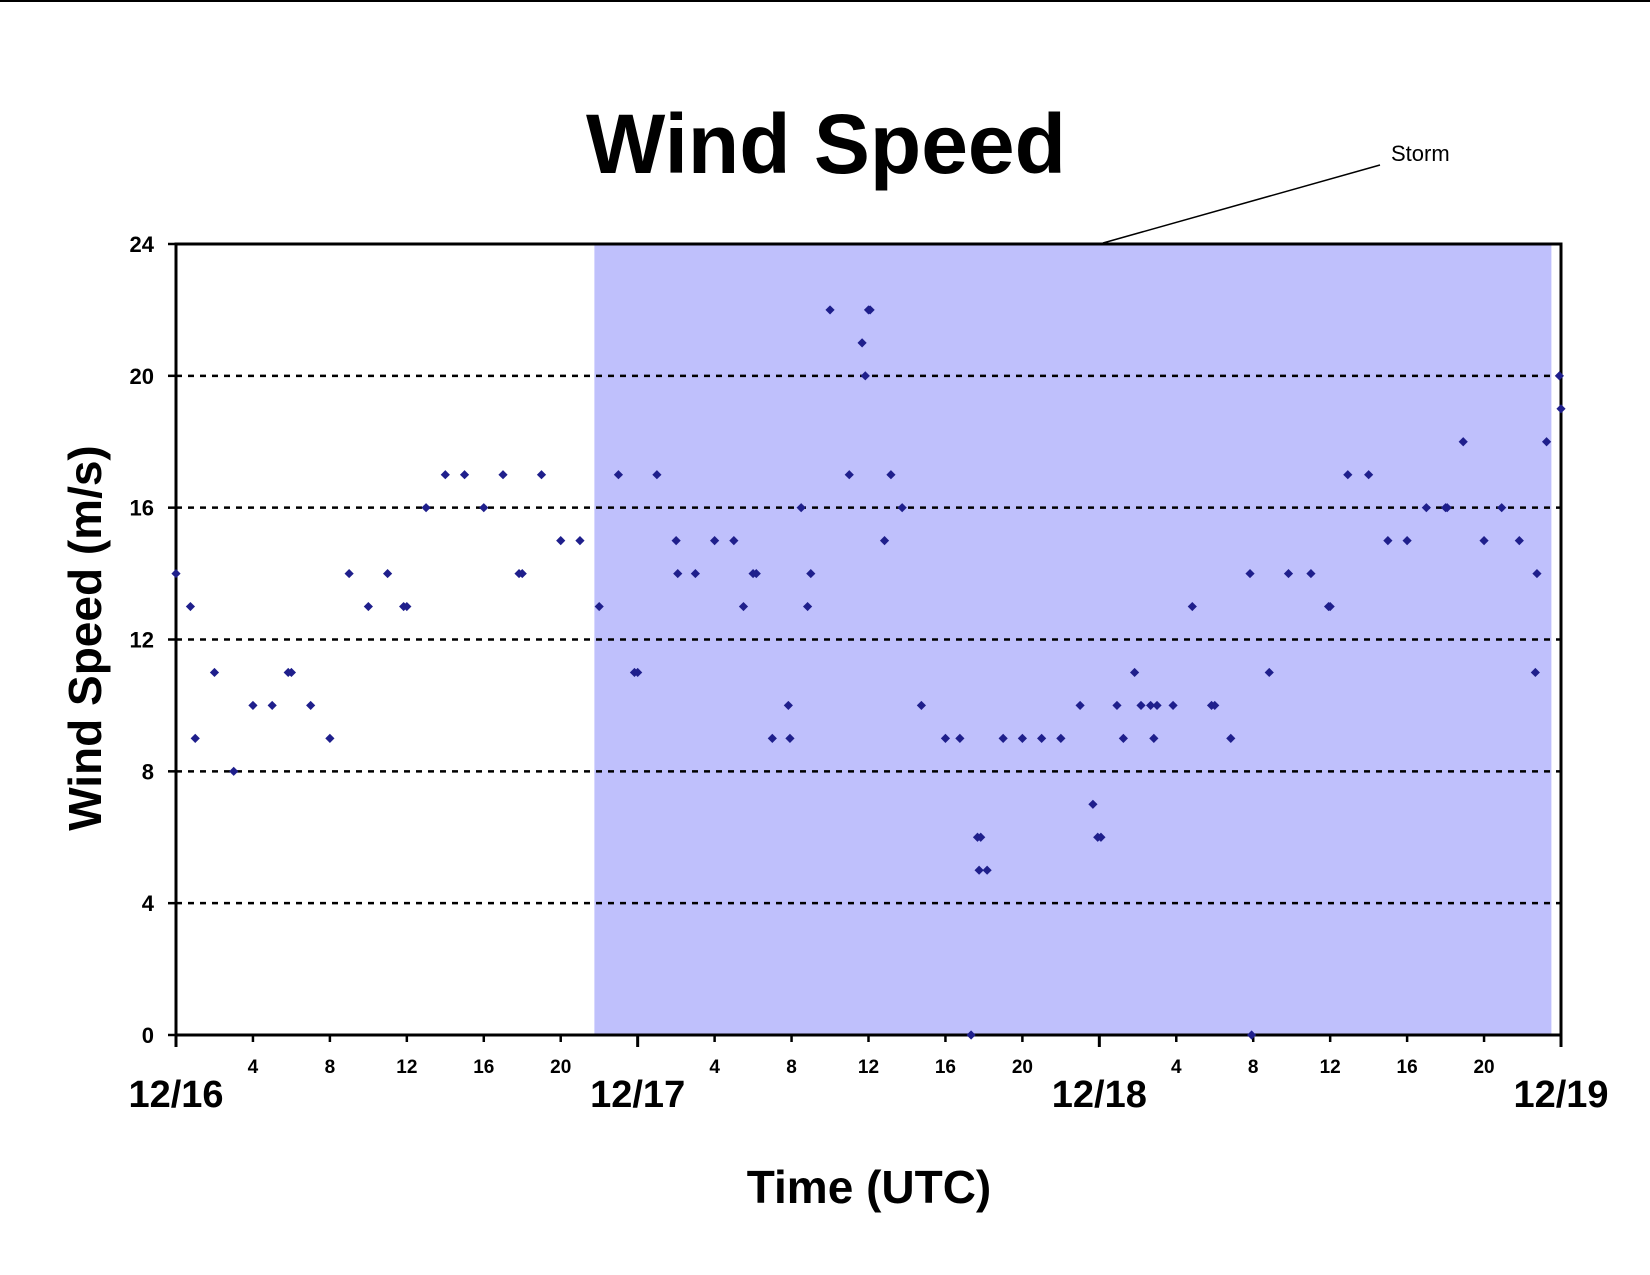 The width and height of the screenshot is (1650, 1275). What do you see at coordinates (148, 1035) in the screenshot?
I see `y-tick-label: 0` at bounding box center [148, 1035].